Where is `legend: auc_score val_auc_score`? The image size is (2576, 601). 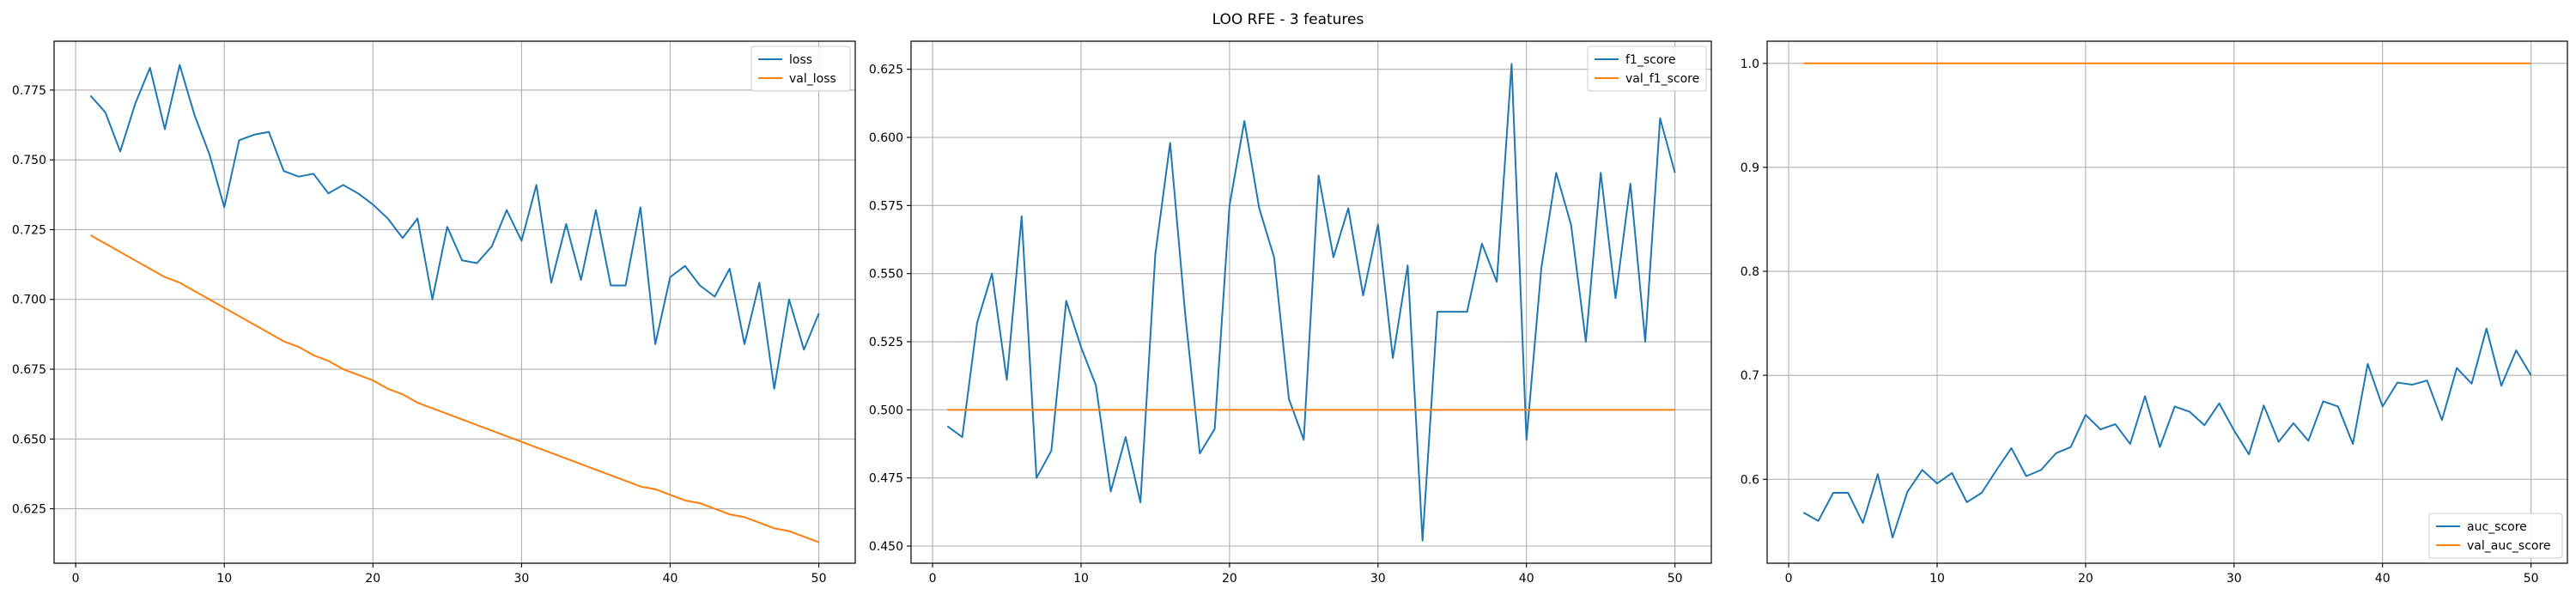 legend: auc_score val_auc_score is located at coordinates (2495, 536).